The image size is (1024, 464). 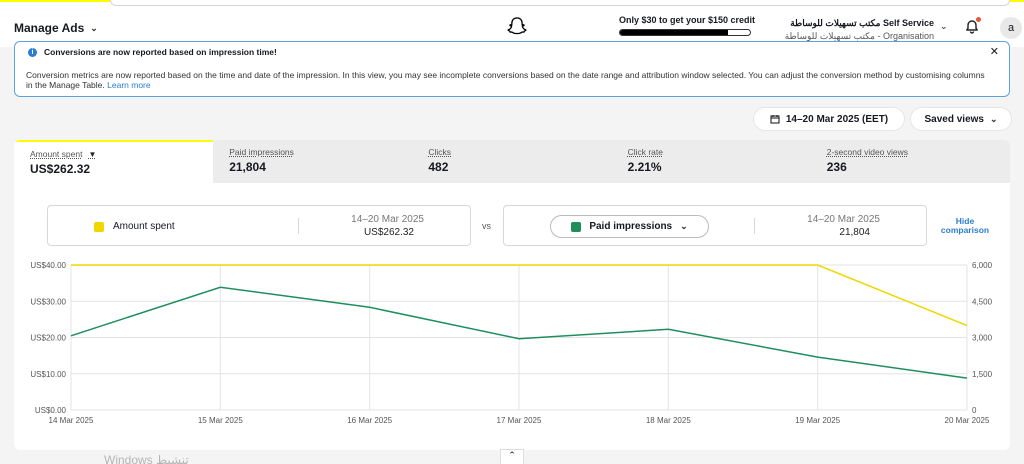 I want to click on comparison-right-value: 21,804, so click(x=854, y=232).